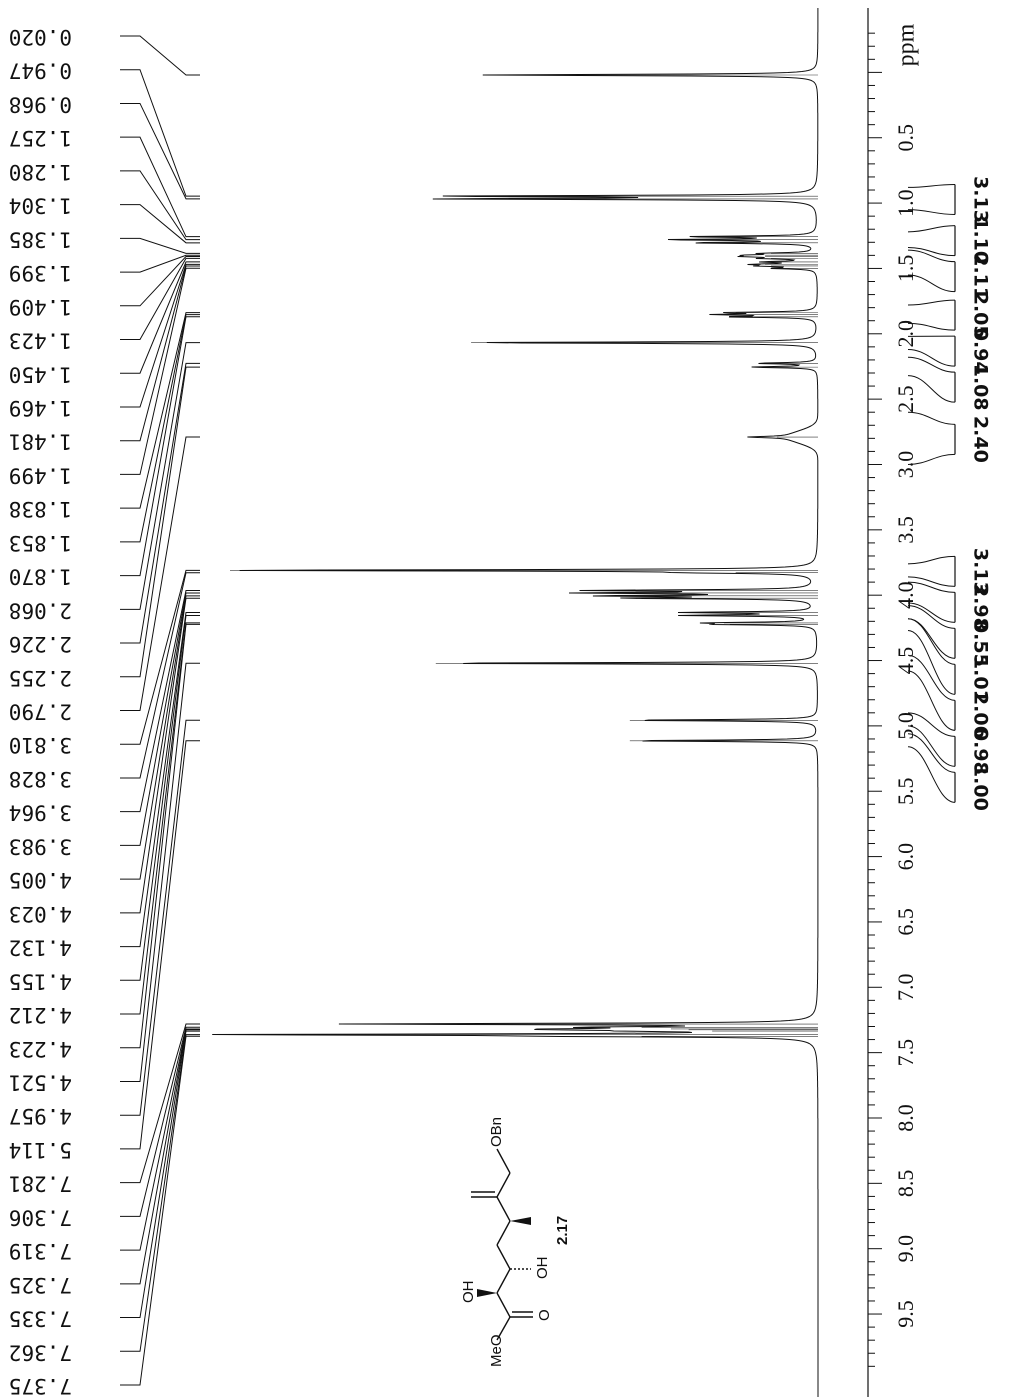 The image size is (1012, 1397). I want to click on tick-label: 8.0, so click(905, 1118).